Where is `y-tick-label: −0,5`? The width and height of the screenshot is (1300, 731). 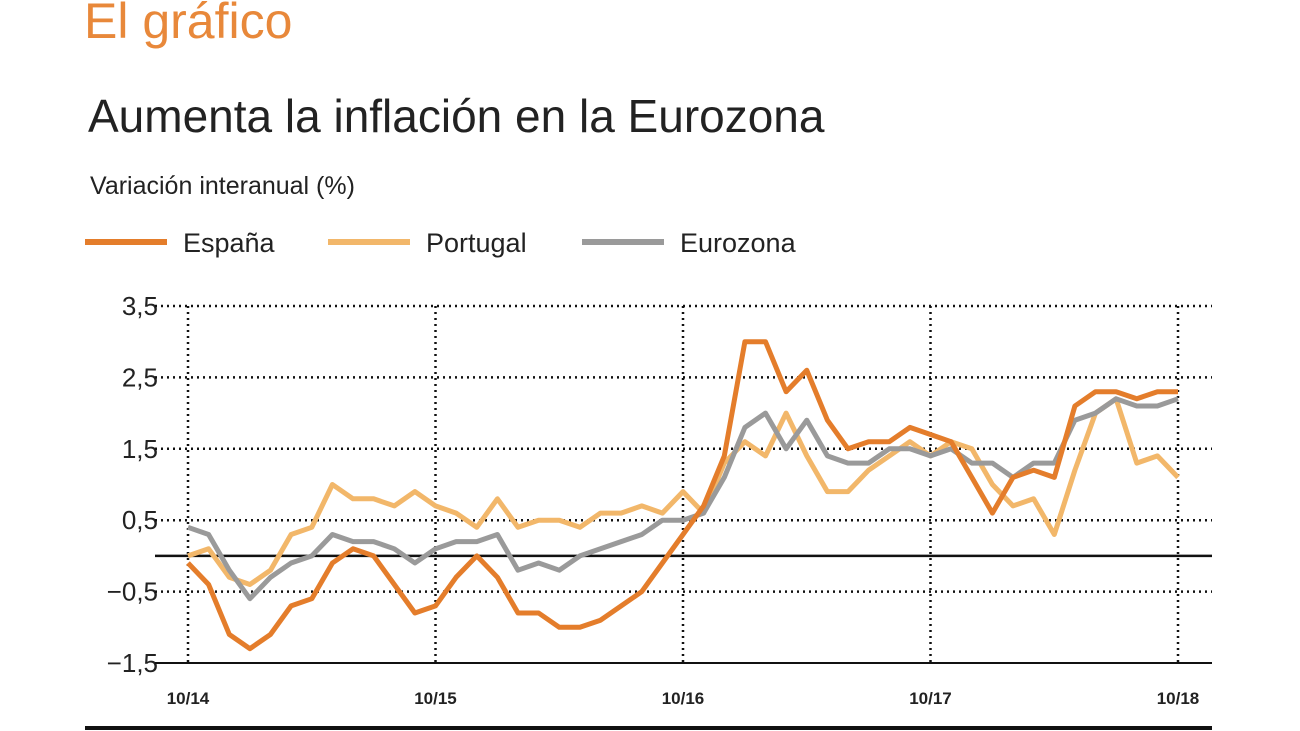 y-tick-label: −0,5 is located at coordinates (132, 592).